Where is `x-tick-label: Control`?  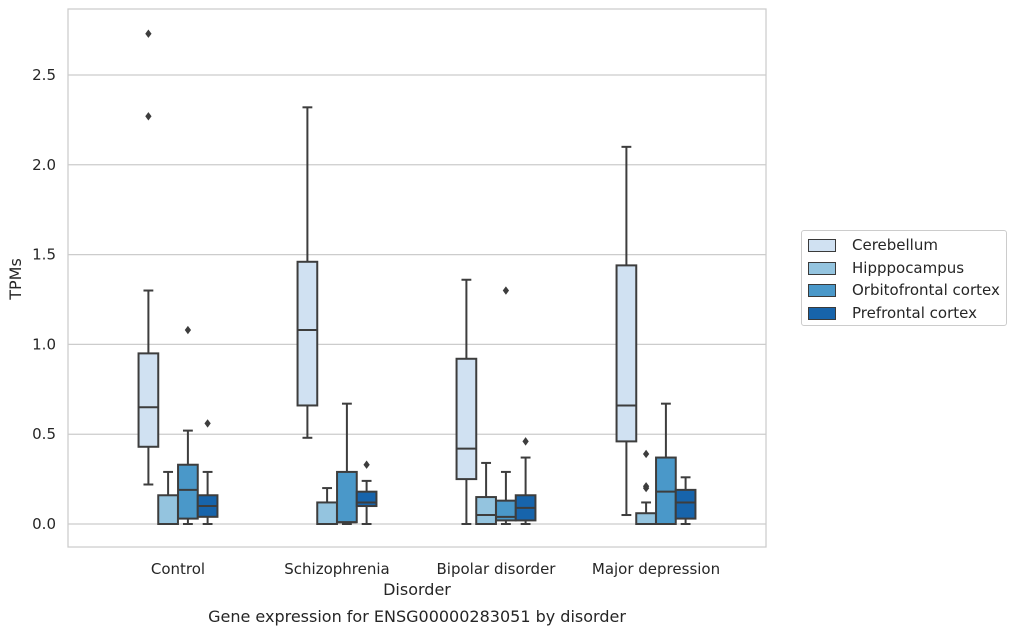 x-tick-label: Control is located at coordinates (178, 569).